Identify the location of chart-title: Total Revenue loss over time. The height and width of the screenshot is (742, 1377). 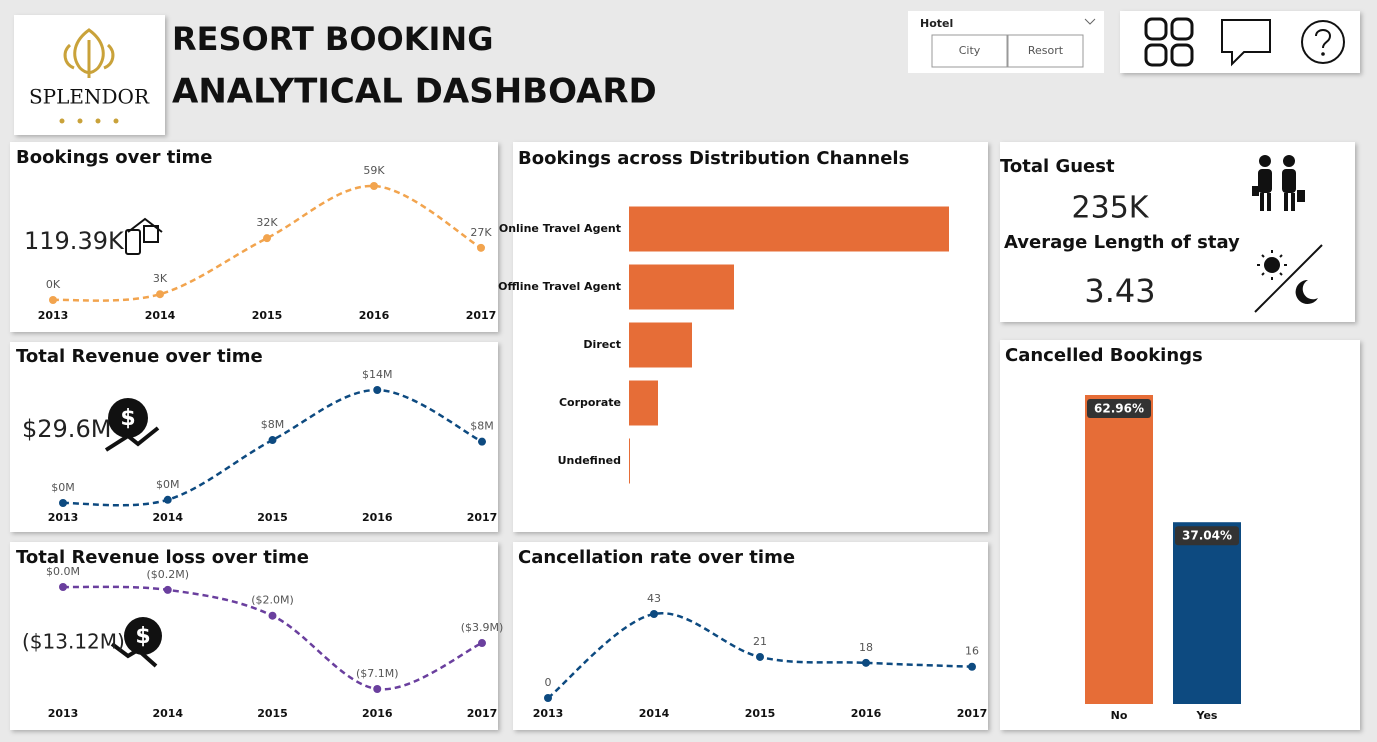
(162, 557).